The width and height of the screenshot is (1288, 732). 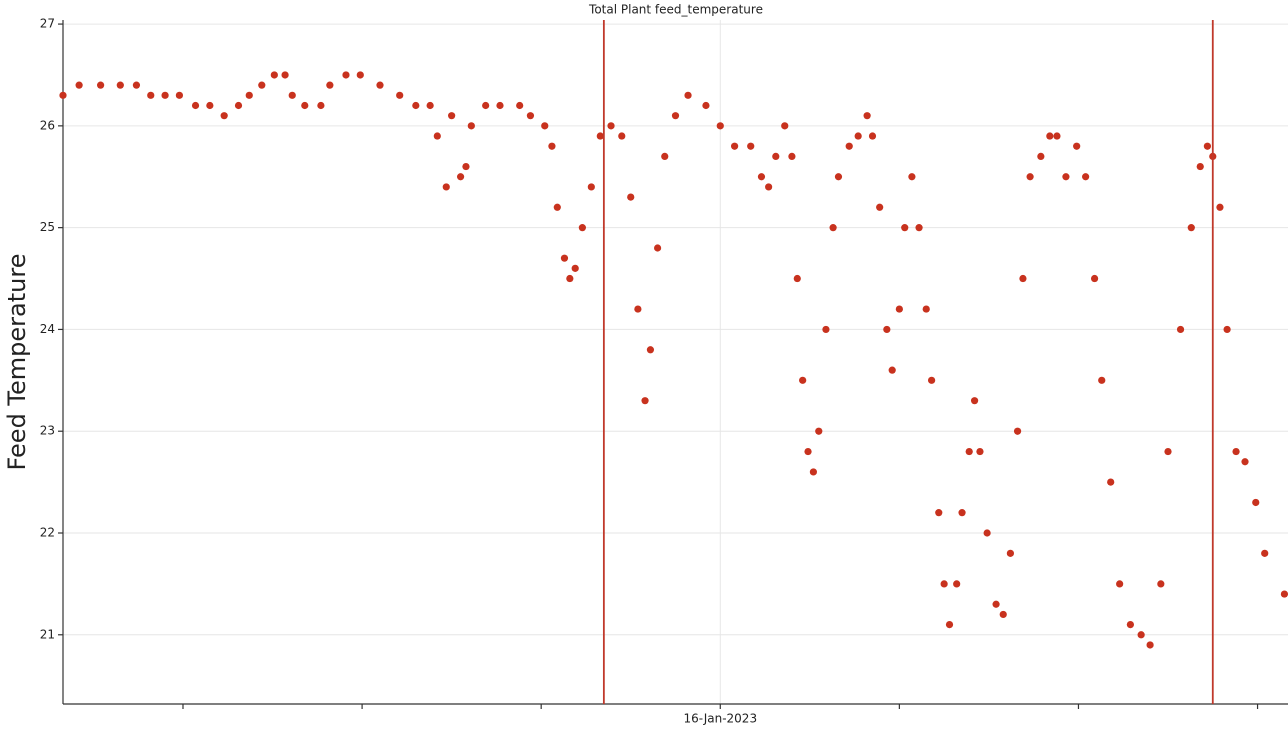 What do you see at coordinates (47, 431) in the screenshot?
I see `y-tick-label: 23` at bounding box center [47, 431].